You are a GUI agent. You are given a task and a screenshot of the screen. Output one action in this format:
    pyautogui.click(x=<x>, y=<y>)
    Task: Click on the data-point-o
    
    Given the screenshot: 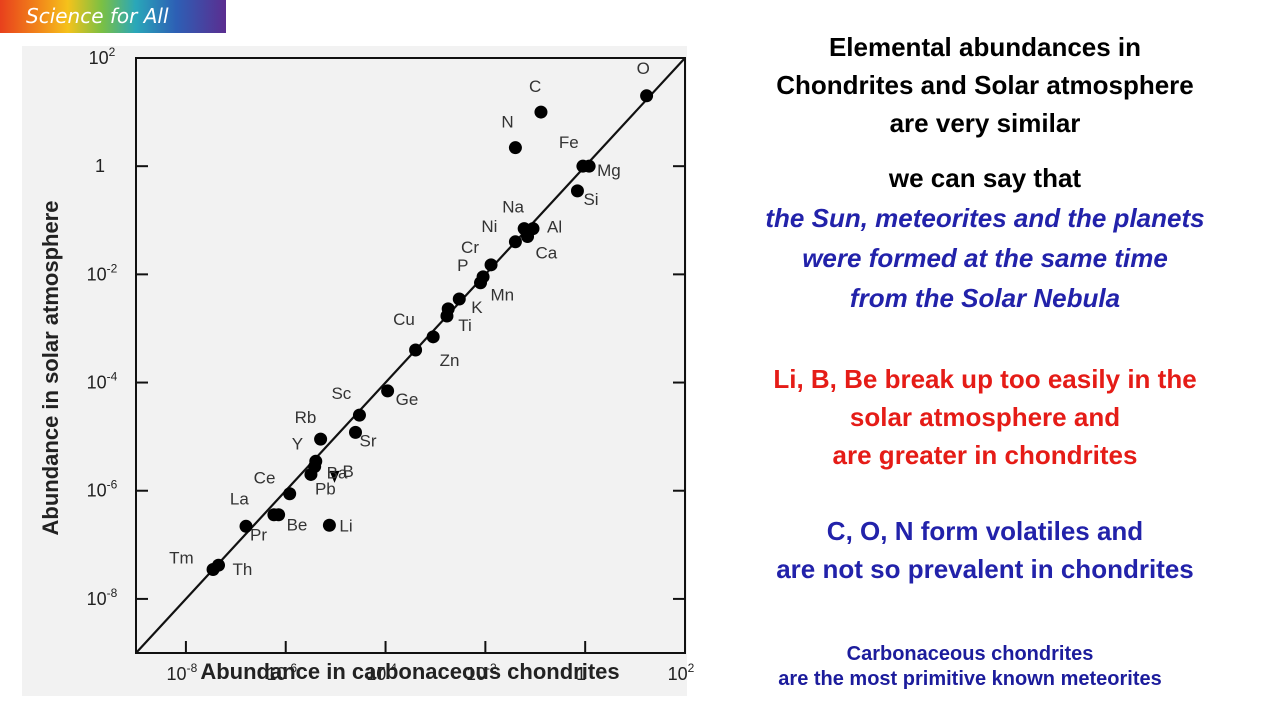 What is the action you would take?
    pyautogui.click(x=647, y=96)
    